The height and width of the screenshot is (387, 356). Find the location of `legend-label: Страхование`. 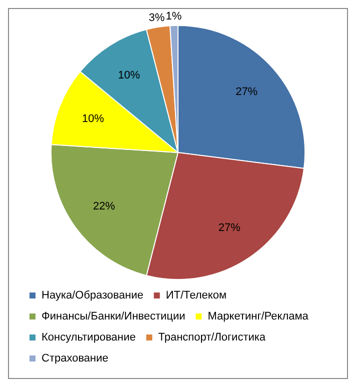

legend-label: Страхование is located at coordinates (75, 358).